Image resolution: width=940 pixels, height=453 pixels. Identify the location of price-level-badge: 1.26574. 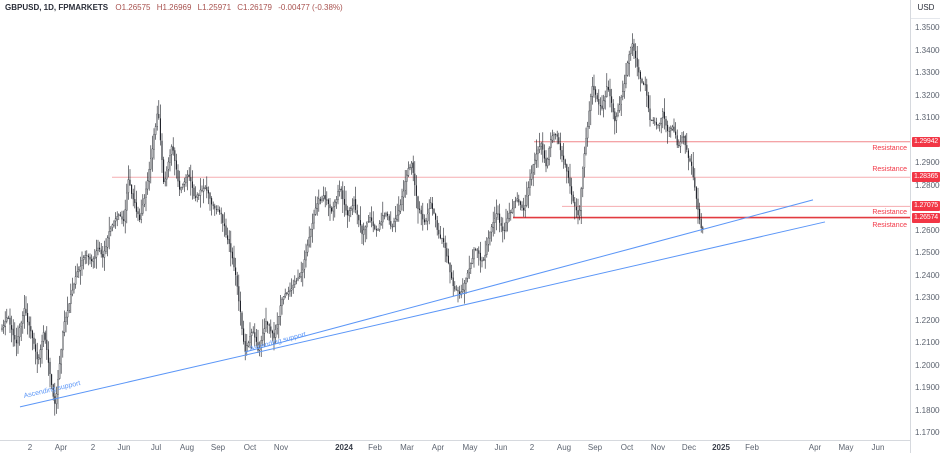
(926, 217).